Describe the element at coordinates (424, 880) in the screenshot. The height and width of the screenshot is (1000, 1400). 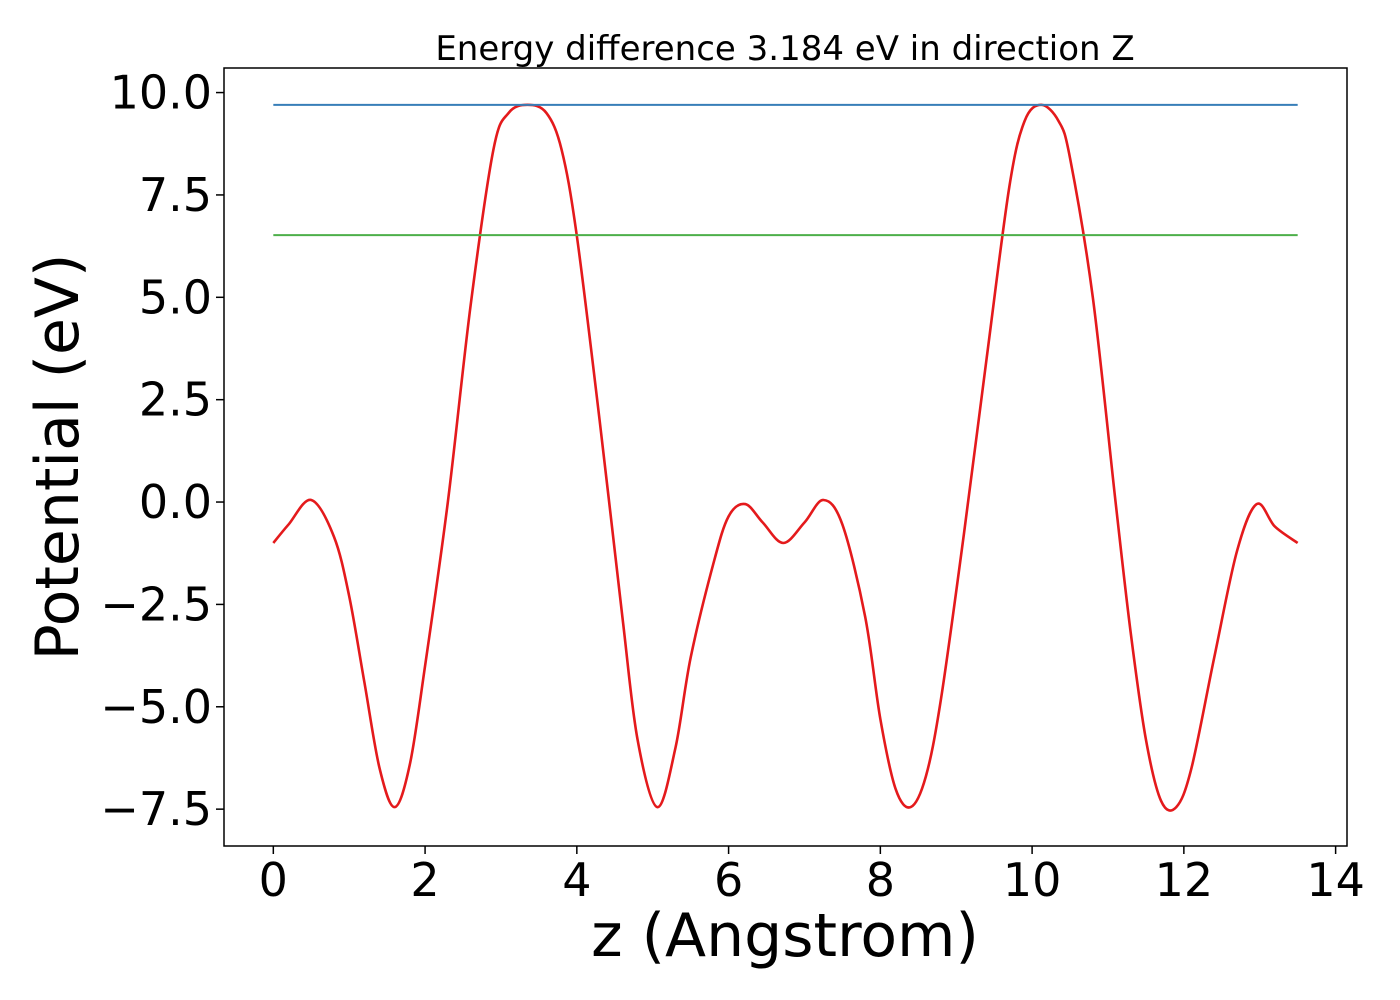
I see `x-tick-label: 2` at that location.